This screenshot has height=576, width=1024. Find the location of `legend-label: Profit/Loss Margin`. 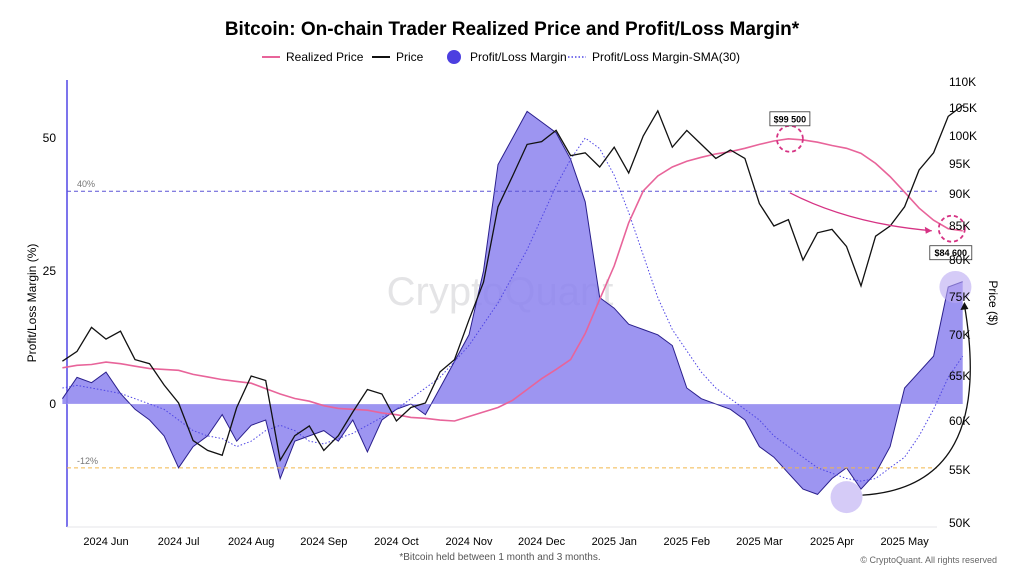

legend-label: Profit/Loss Margin is located at coordinates (518, 57).